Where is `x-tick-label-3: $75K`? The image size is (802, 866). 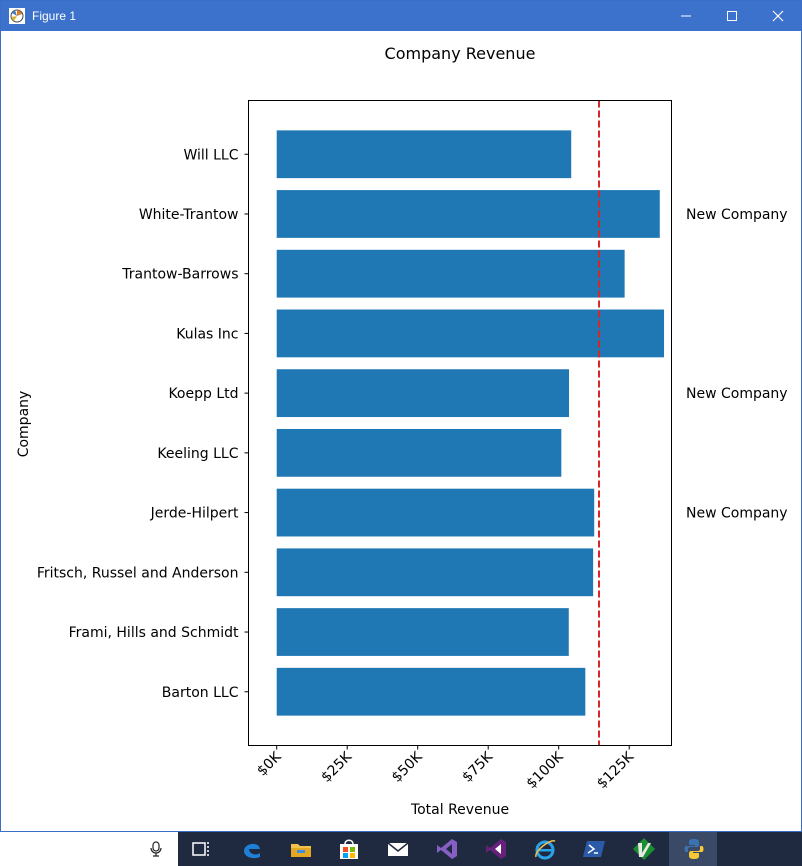
x-tick-label-3: $75K is located at coordinates (477, 766).